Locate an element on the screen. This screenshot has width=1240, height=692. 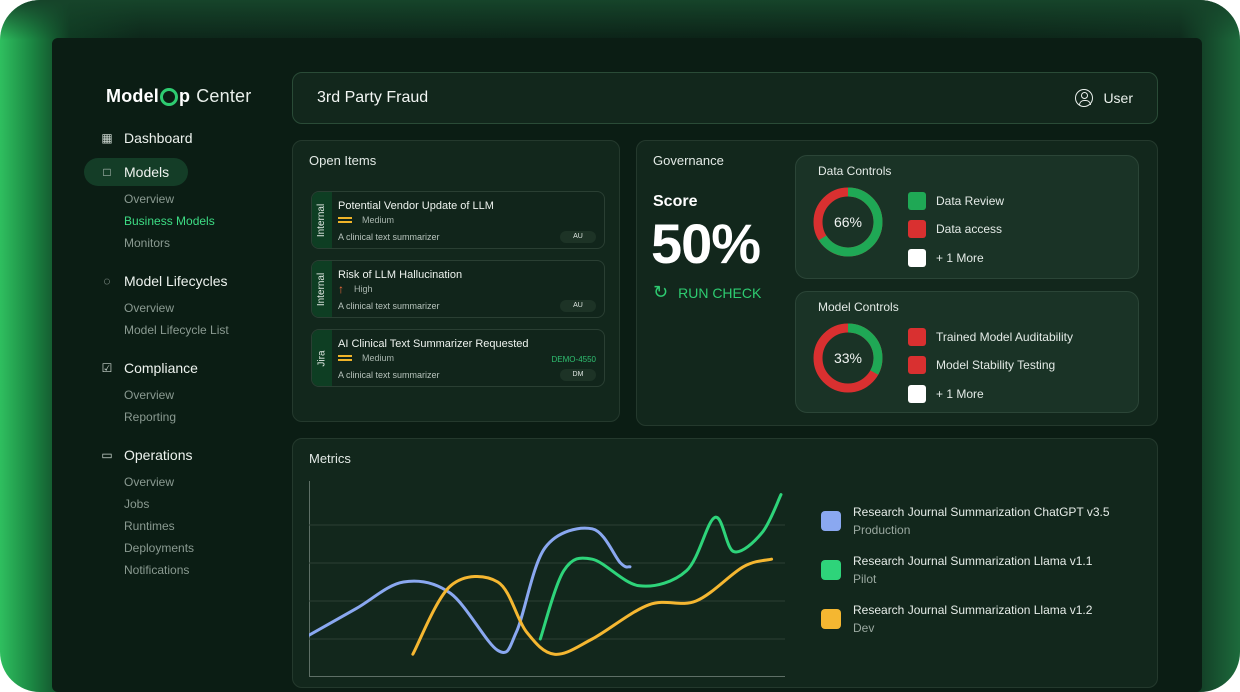
lifecycle-icon: ◌ is located at coordinates (107, 281).